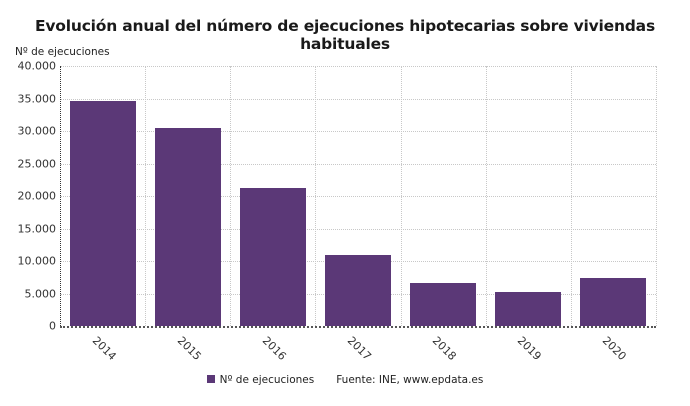 This screenshot has width=690, height=406. I want to click on y-tick-label: 30.000, so click(37, 131).